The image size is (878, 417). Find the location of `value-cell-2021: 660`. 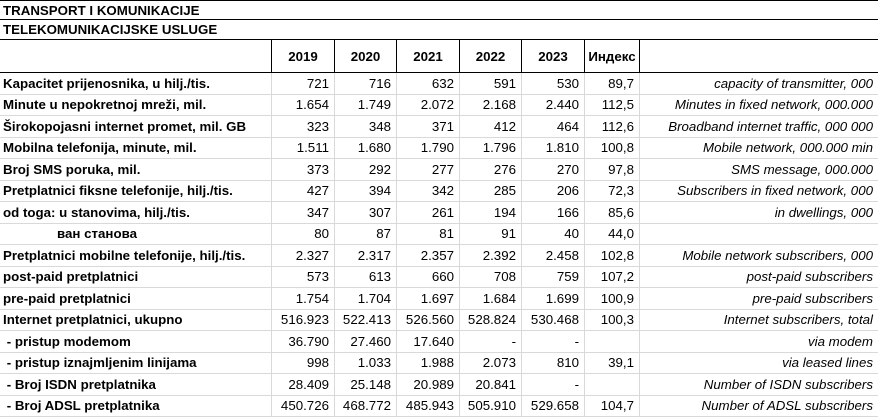

value-cell-2021: 660 is located at coordinates (427, 276).